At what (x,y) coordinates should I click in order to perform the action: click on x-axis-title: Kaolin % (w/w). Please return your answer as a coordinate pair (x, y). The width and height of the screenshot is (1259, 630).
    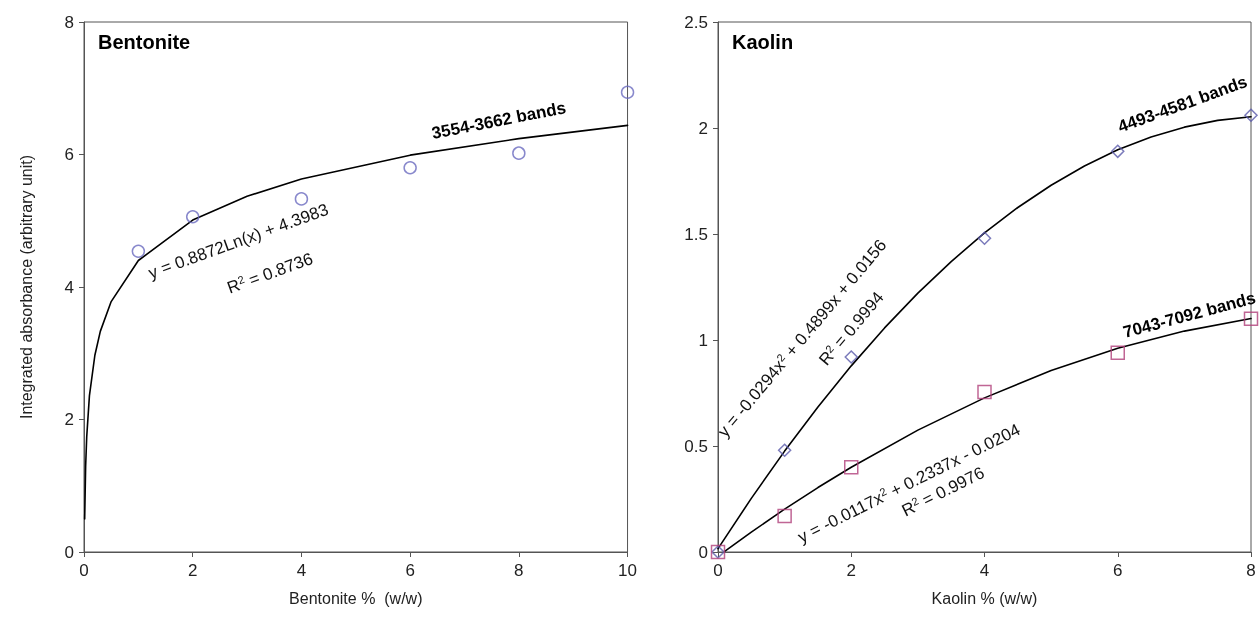
    Looking at the image, I should click on (984, 598).